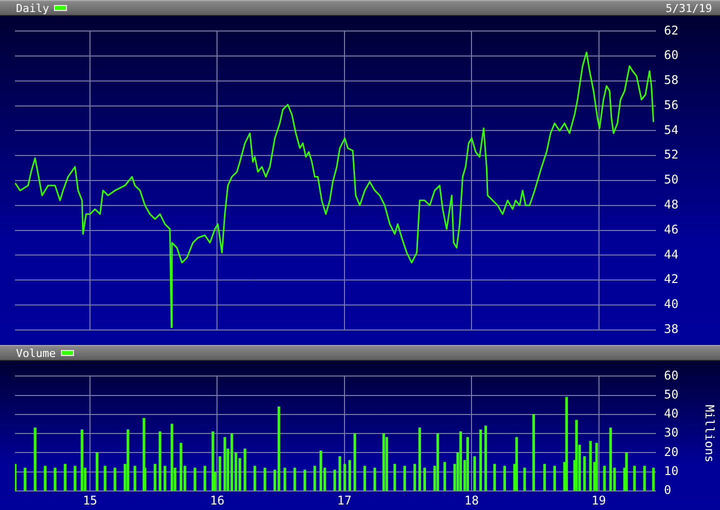 This screenshot has height=510, width=720. What do you see at coordinates (217, 500) in the screenshot?
I see `x-tick-label: 16` at bounding box center [217, 500].